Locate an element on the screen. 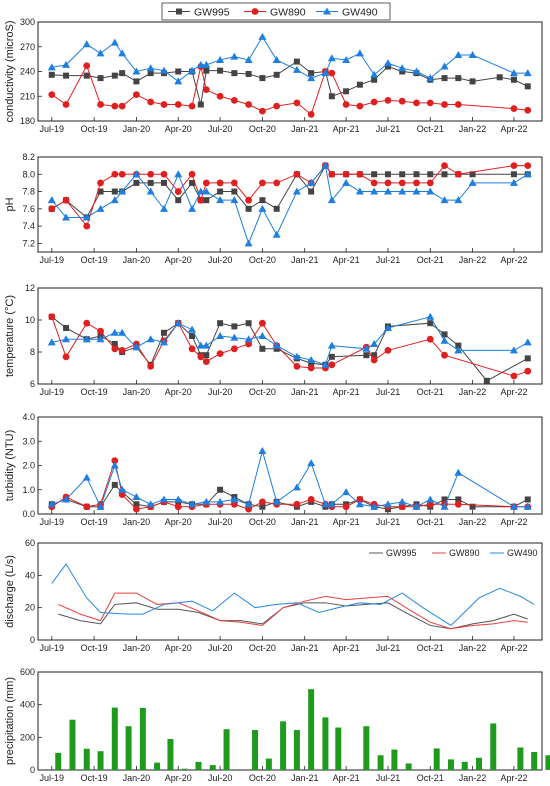 This screenshot has height=786, width=550. legend-item-gw490: GW490 is located at coordinates (347, 13).